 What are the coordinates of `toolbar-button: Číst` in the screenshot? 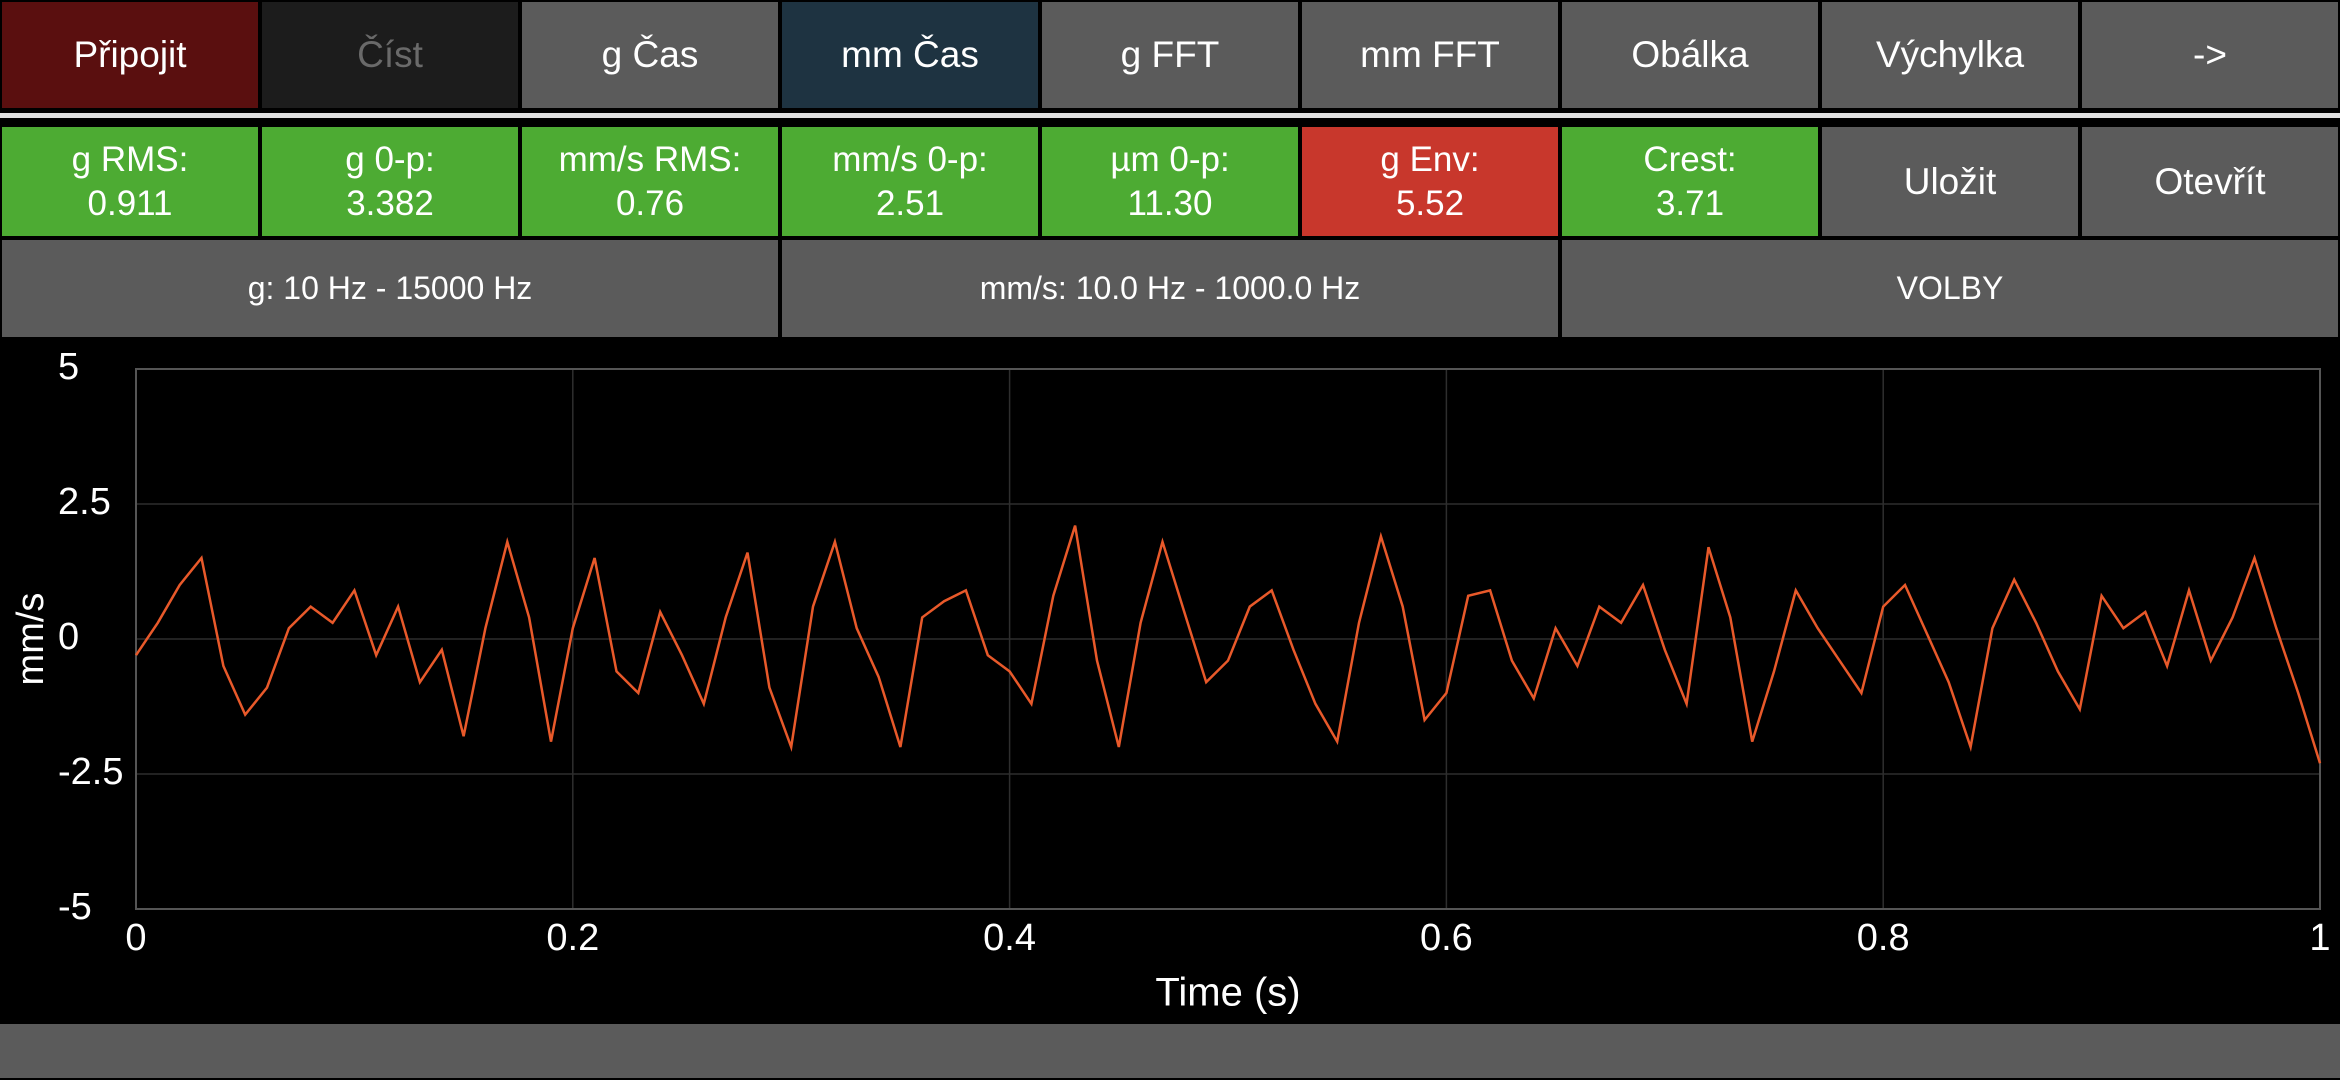 It's located at (390, 55).